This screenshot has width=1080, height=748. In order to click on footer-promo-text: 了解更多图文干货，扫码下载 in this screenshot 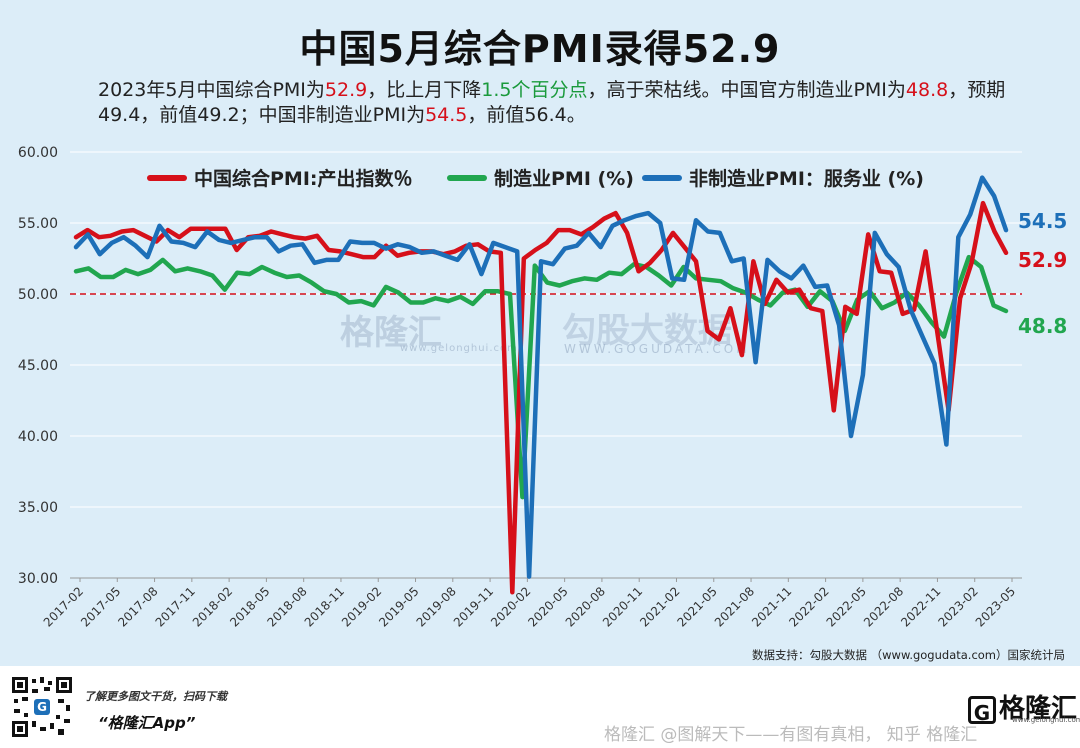, I will do `click(155, 696)`.